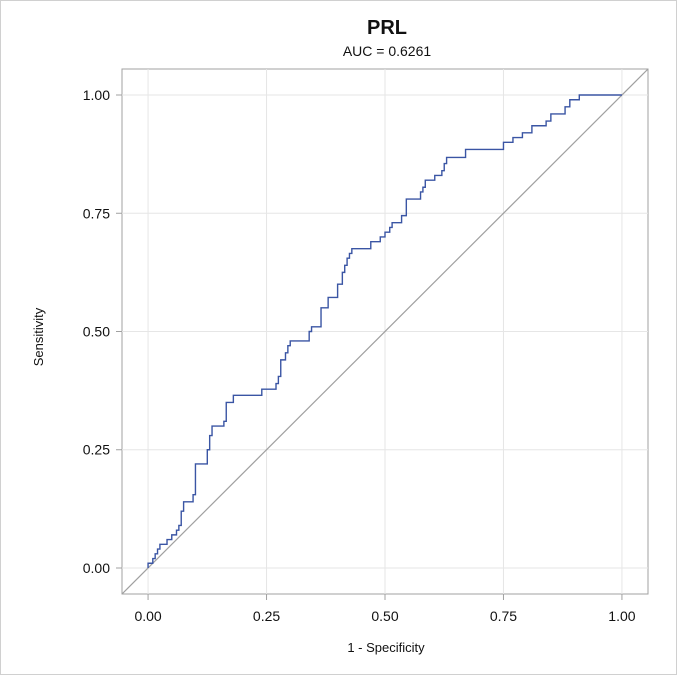 Image resolution: width=677 pixels, height=679 pixels. Describe the element at coordinates (38, 336) in the screenshot. I see `y-axis-label: Sensitivity` at that location.